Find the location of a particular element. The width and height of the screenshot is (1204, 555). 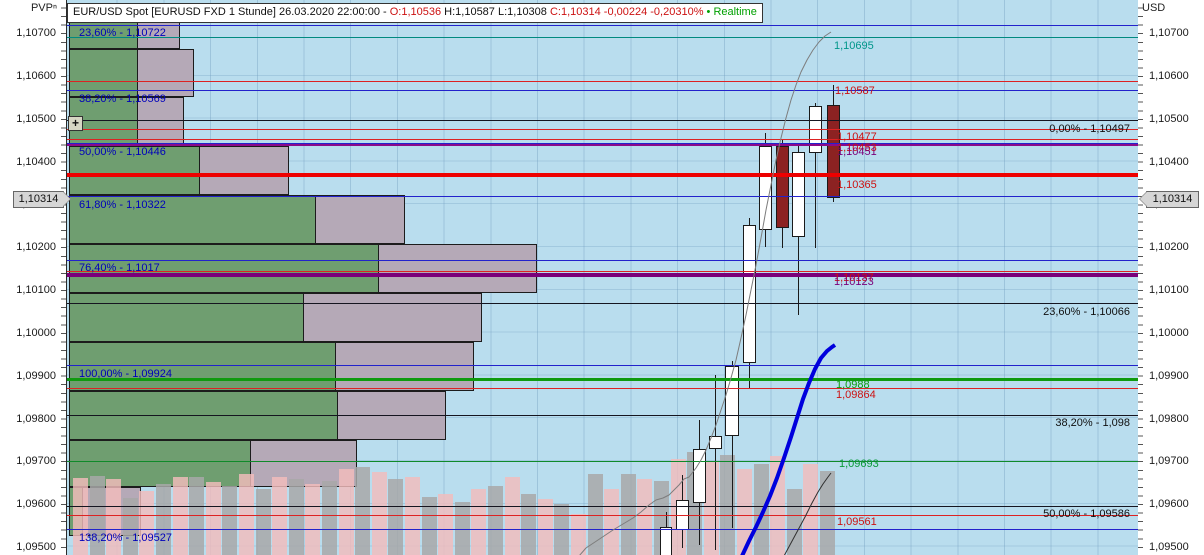

price-label: 1,10451 is located at coordinates (857, 152).